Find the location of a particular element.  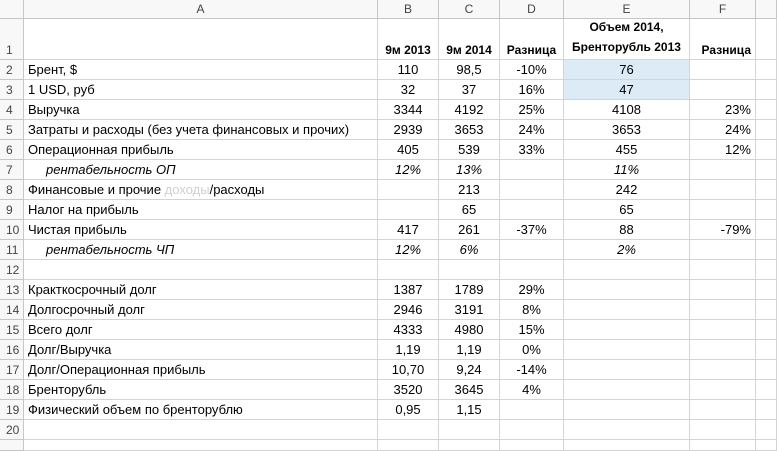

cell: 2% is located at coordinates (627, 250).